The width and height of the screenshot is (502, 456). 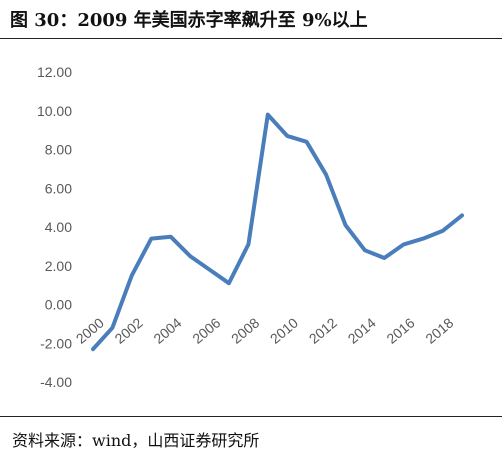 I want to click on y-tick-label: 0.00, so click(x=58, y=305).